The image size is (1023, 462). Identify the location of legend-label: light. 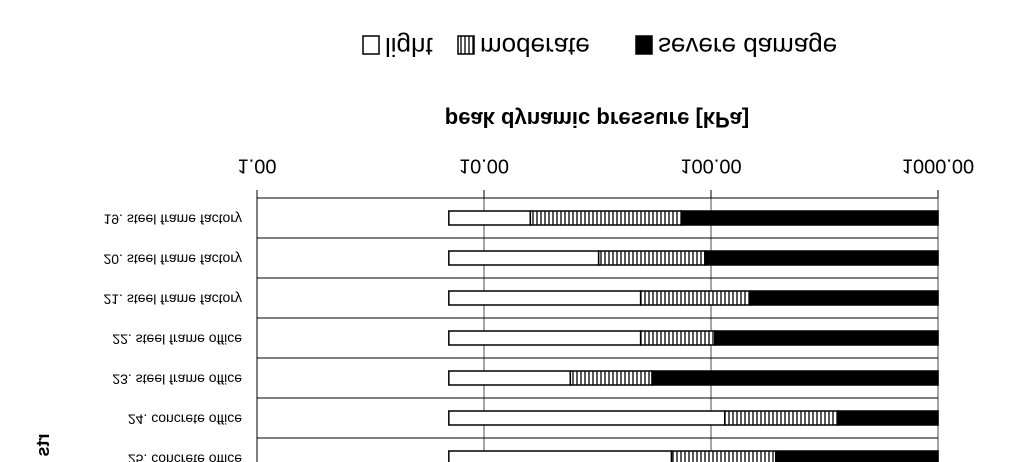
(409, 47).